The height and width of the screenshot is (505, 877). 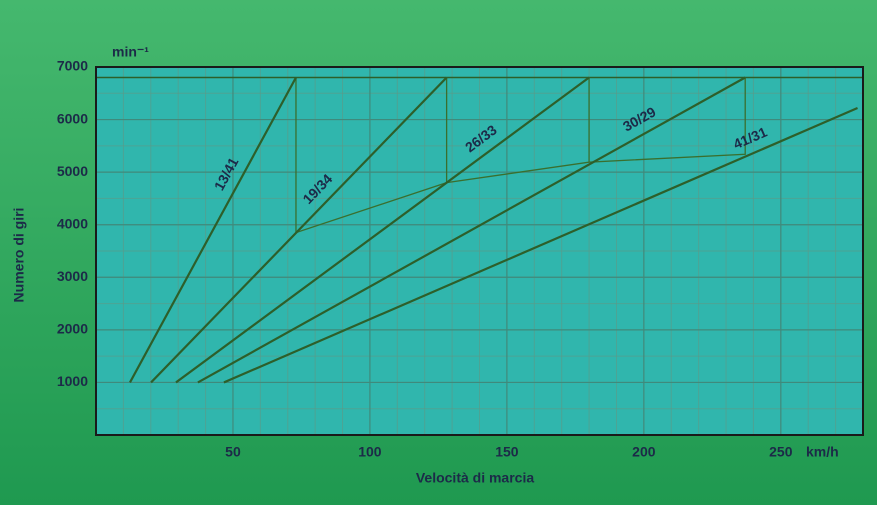 What do you see at coordinates (72, 66) in the screenshot?
I see `y-tick-label: 7000` at bounding box center [72, 66].